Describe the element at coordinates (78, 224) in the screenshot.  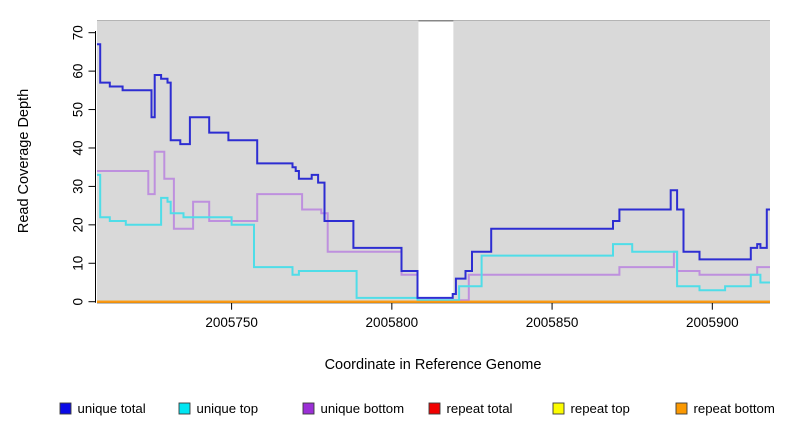
I see `y-tick-label: 20` at that location.